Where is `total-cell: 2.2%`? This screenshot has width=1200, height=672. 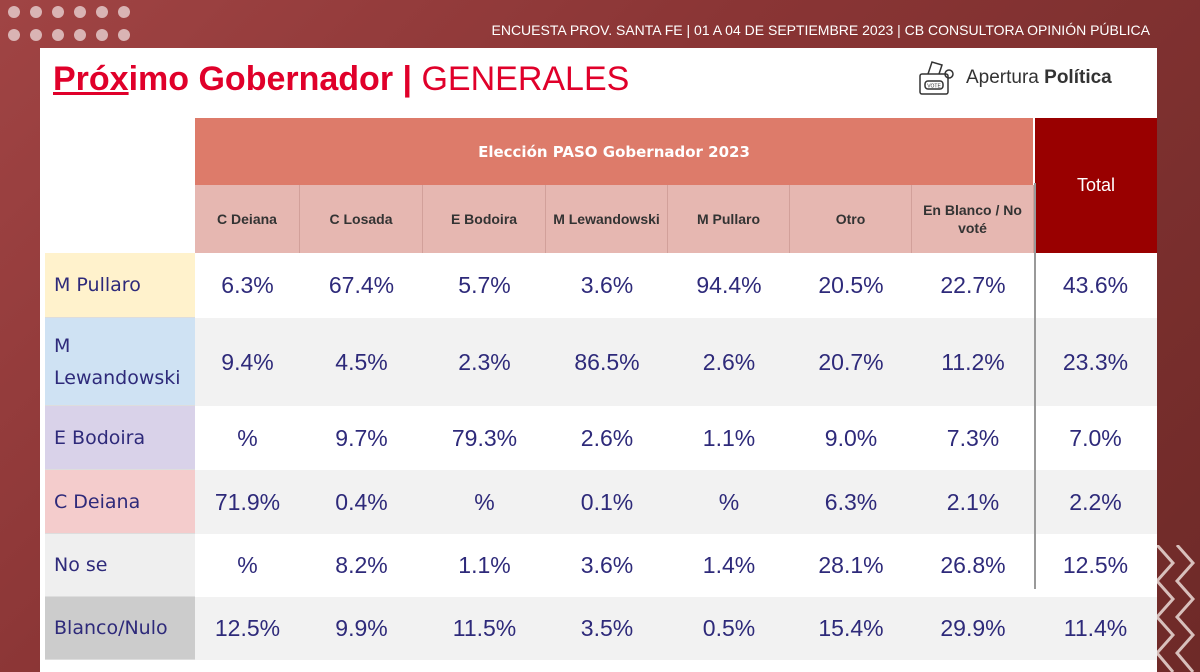 total-cell: 2.2% is located at coordinates (1095, 502).